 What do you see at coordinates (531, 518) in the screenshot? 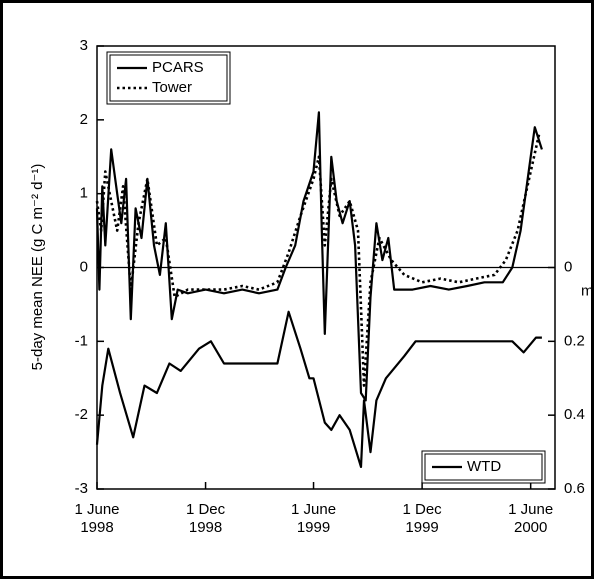
I see `x-tick-label: 1 June 2000` at bounding box center [531, 518].